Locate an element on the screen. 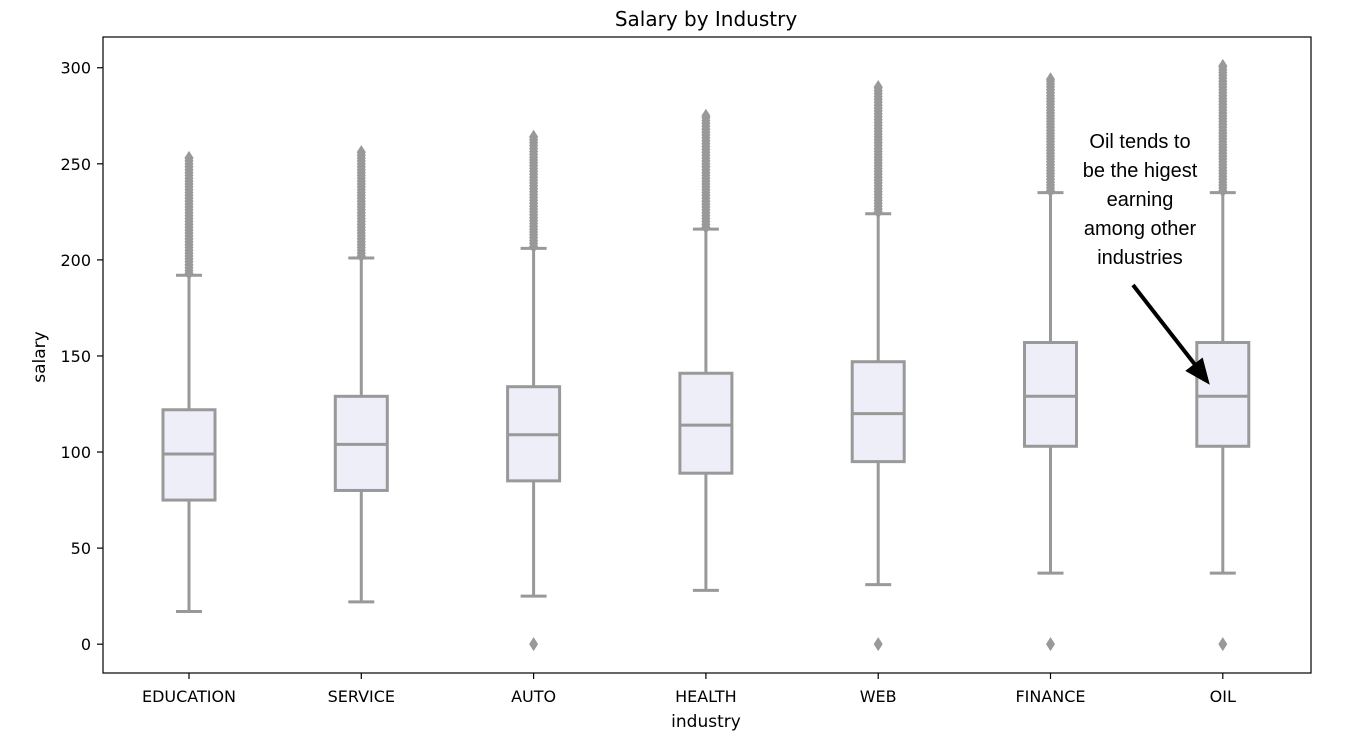 This screenshot has width=1346, height=746. x-tick-label: HEALTH is located at coordinates (706, 696).